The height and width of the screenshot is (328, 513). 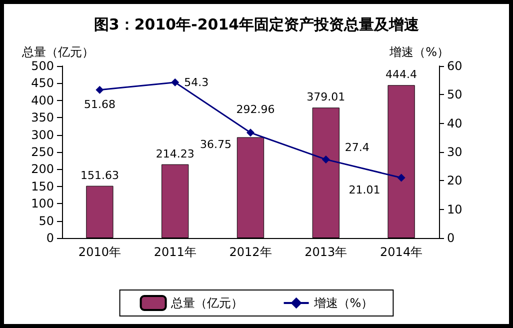 What do you see at coordinates (454, 95) in the screenshot?
I see `y2-tick-label: 50` at bounding box center [454, 95].